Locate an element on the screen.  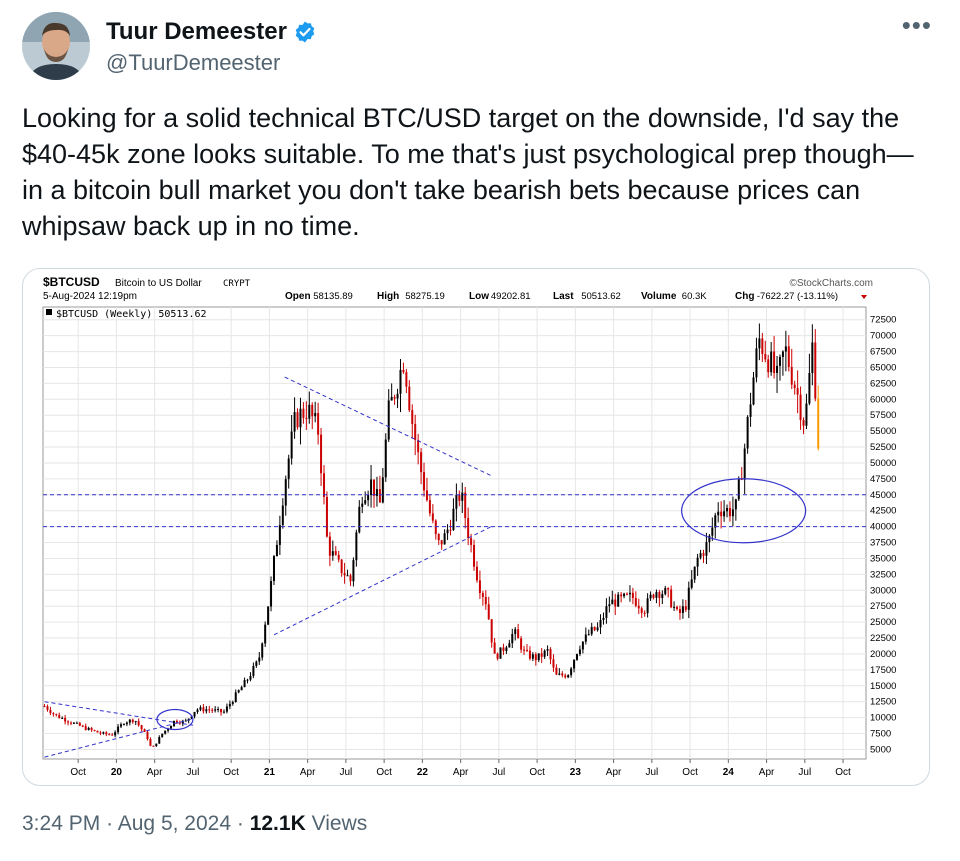
chart-stat-label: Last is located at coordinates (563, 296).